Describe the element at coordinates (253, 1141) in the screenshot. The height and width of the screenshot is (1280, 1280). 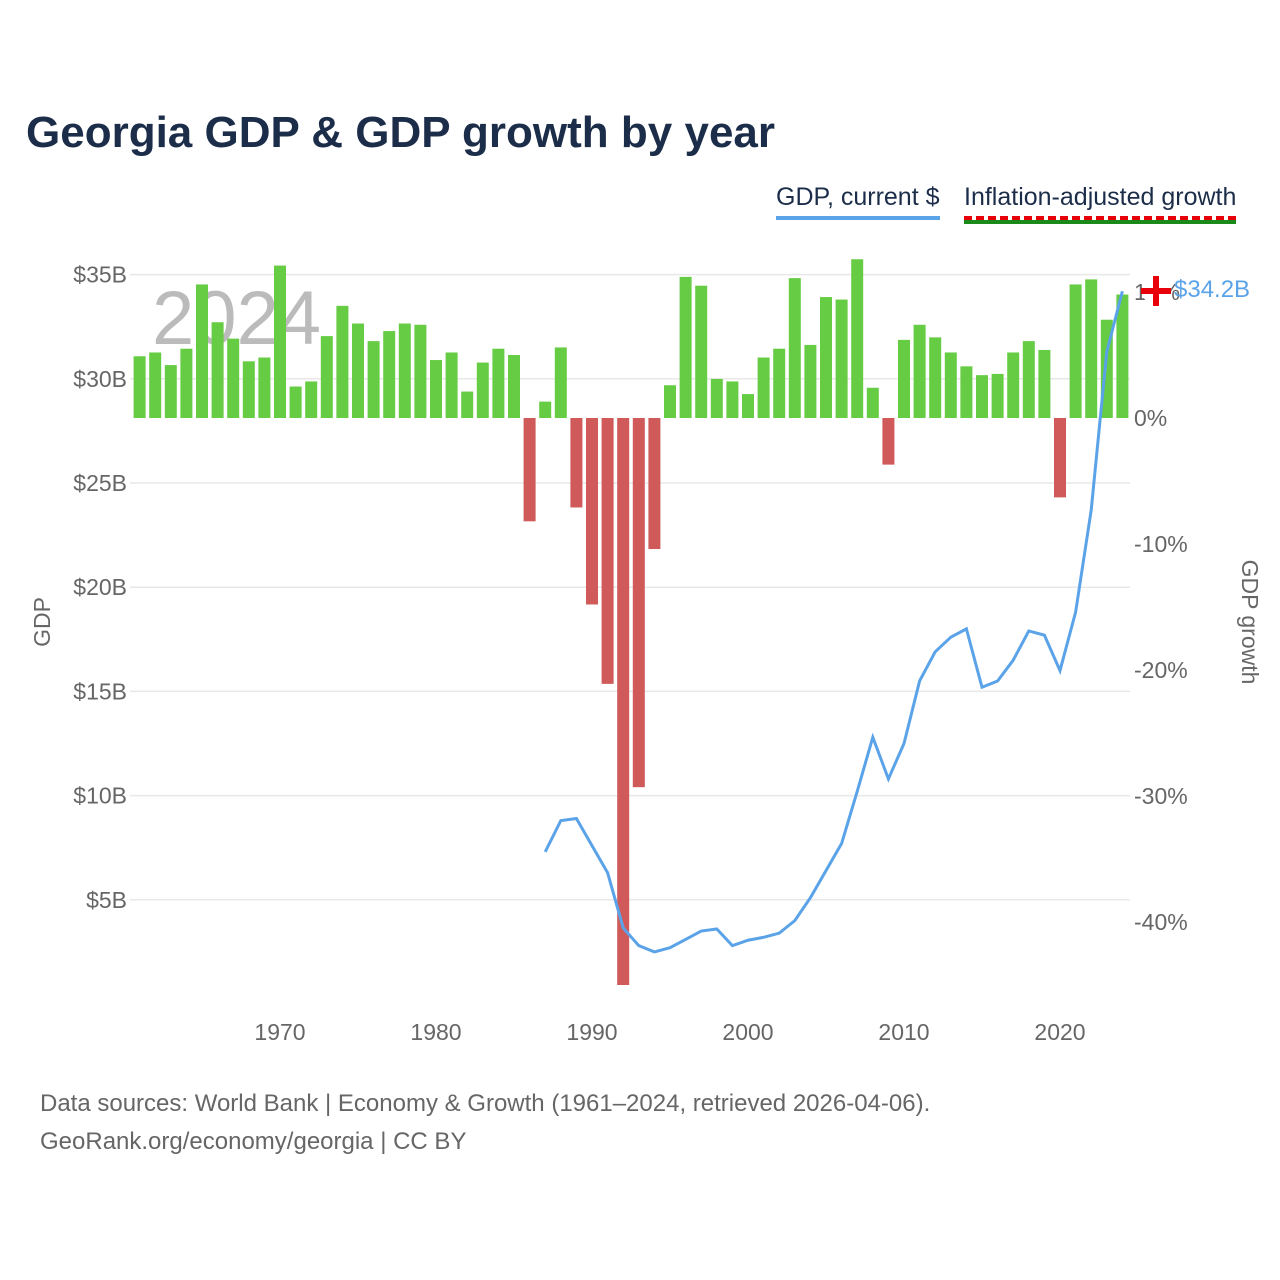
I see `footer-link: GeoRank.org/economy/georgia | CC BY` at that location.